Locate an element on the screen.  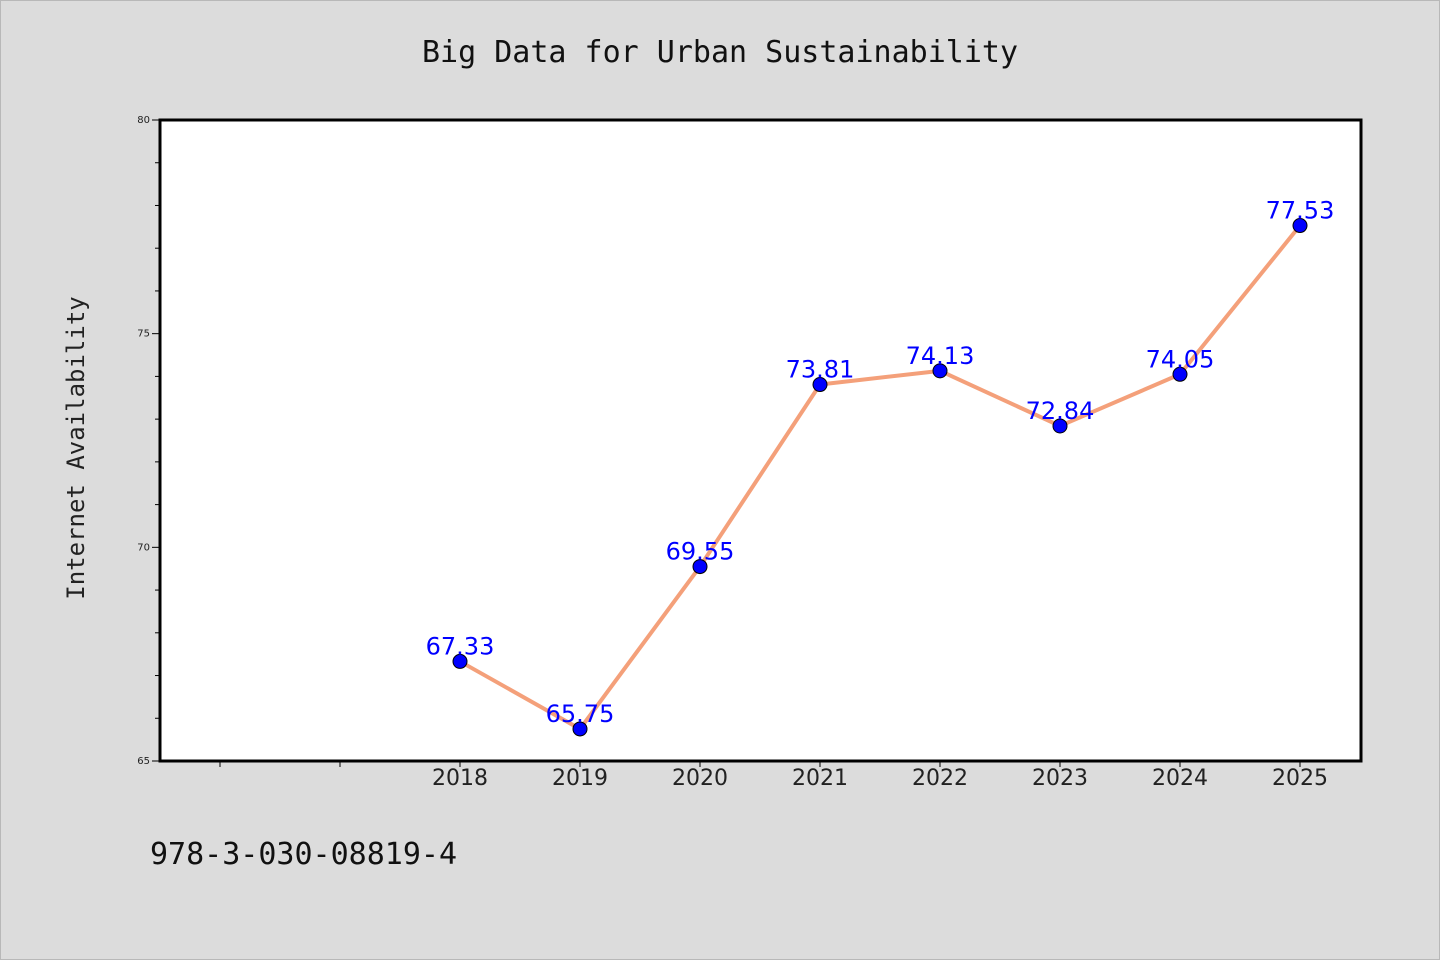
x-tick-label: 2021 is located at coordinates (820, 778).